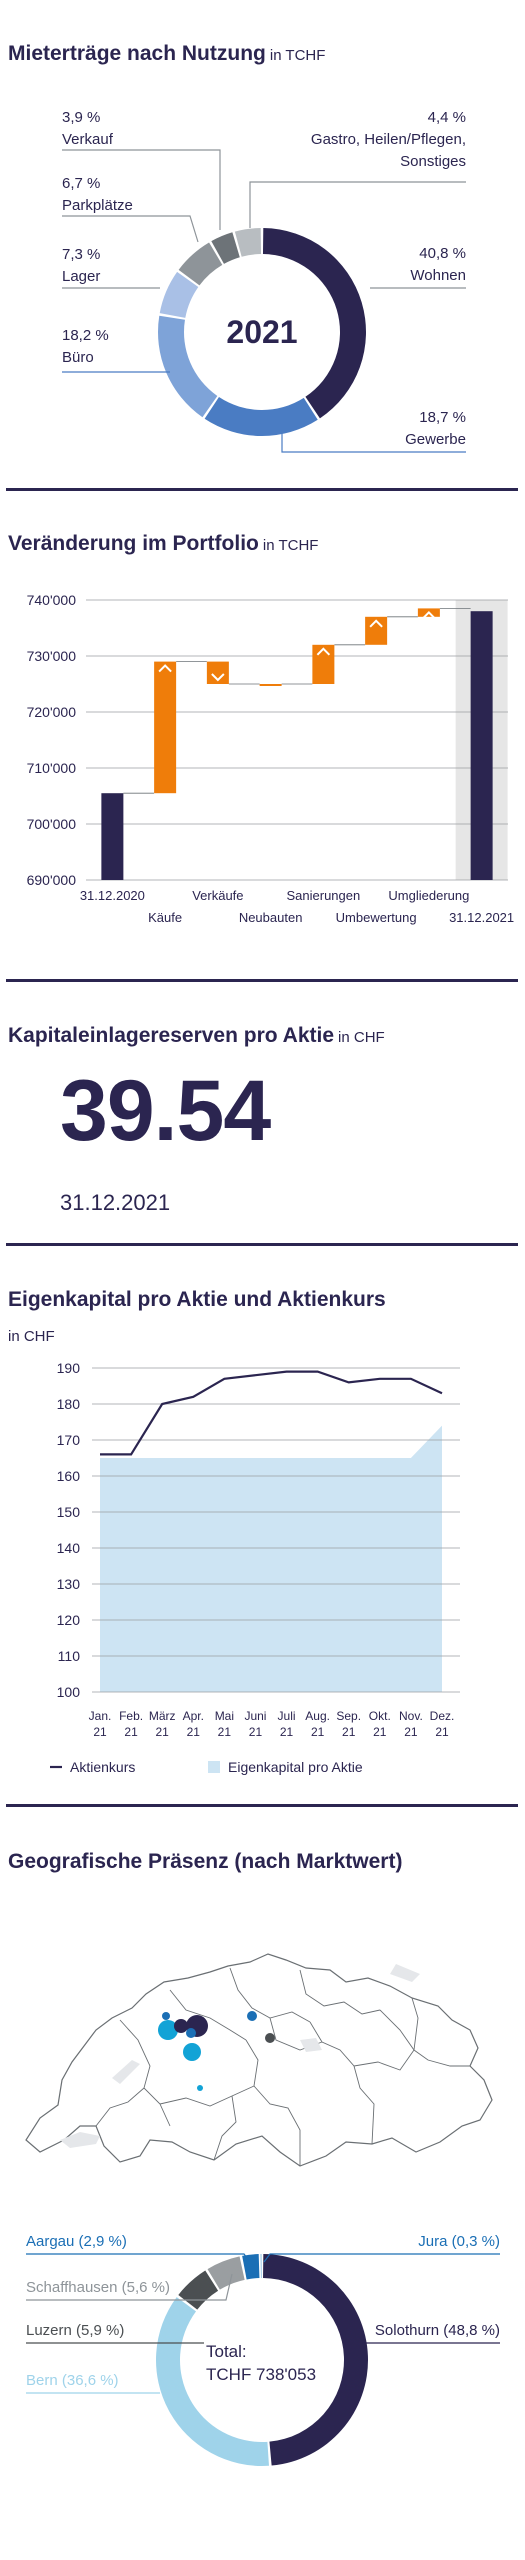  What do you see at coordinates (179, 294) in the screenshot?
I see `rent-slice-lager` at bounding box center [179, 294].